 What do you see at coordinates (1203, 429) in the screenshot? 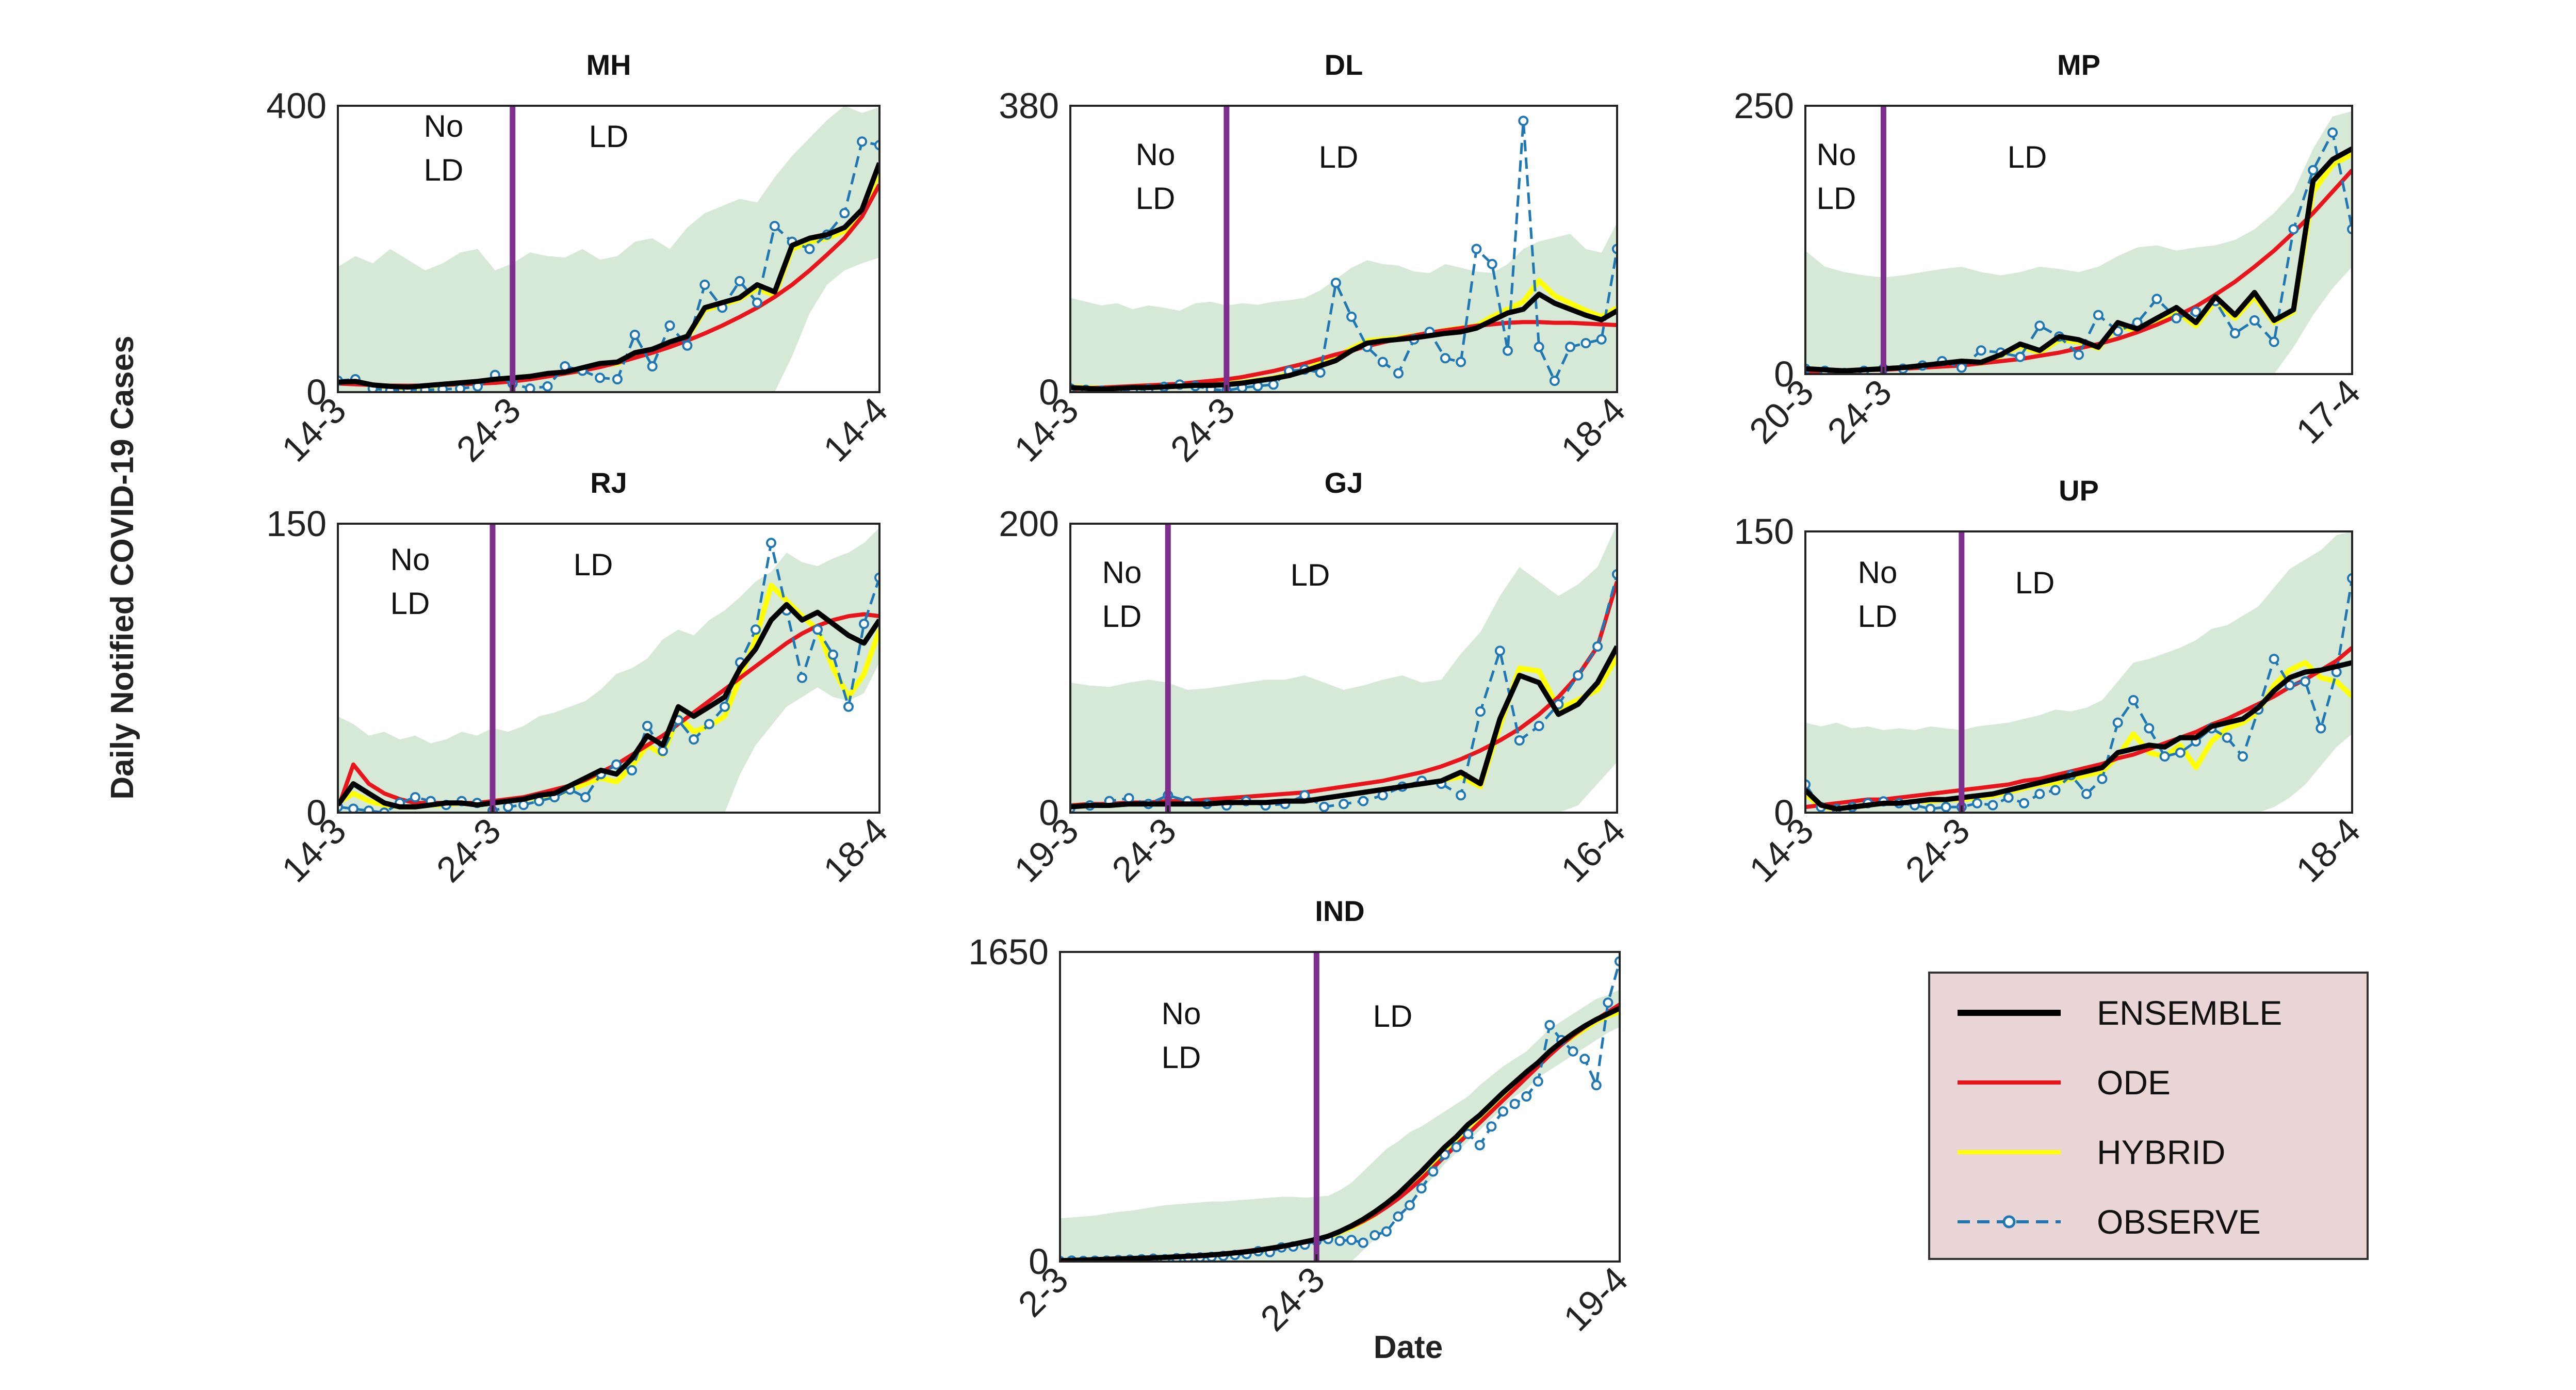
I see `x-tick-label-dl: 24-3` at bounding box center [1203, 429].